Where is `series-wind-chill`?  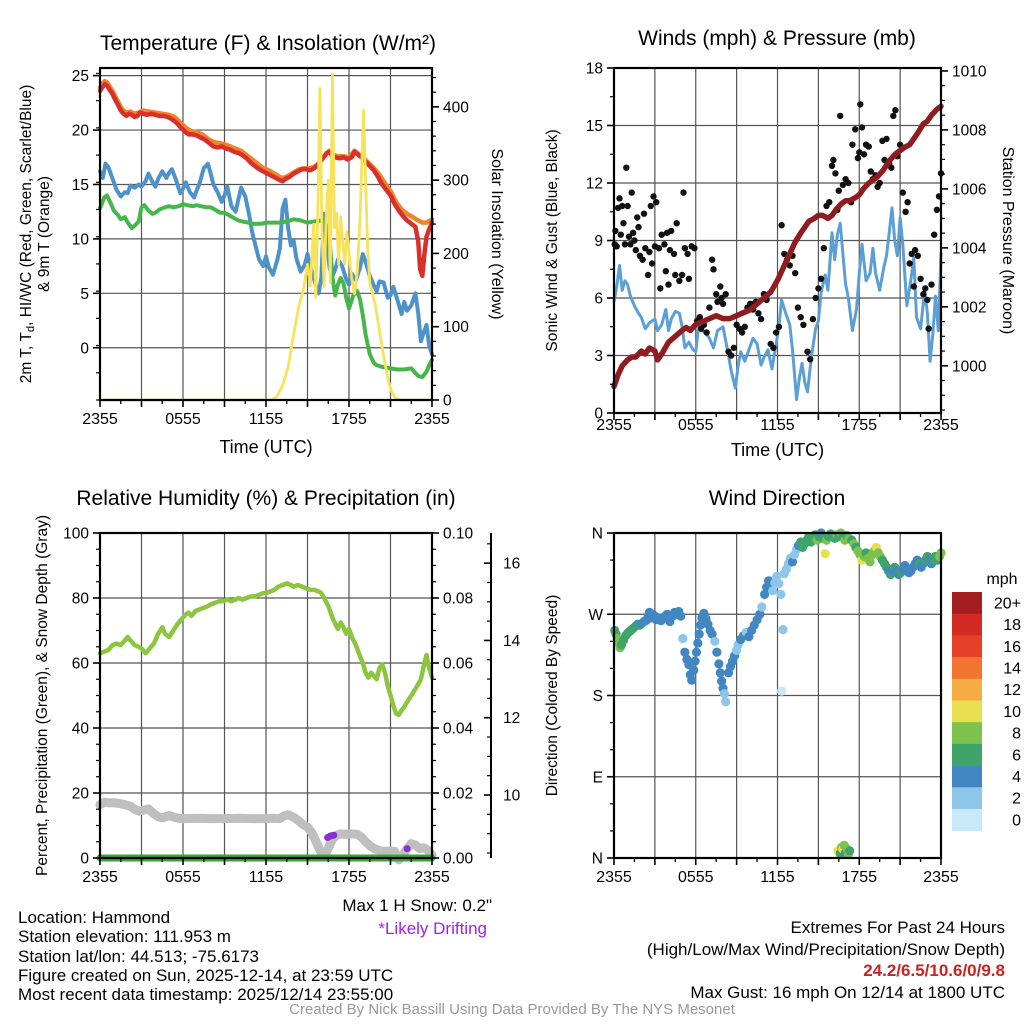 series-wind-chill is located at coordinates (266, 259).